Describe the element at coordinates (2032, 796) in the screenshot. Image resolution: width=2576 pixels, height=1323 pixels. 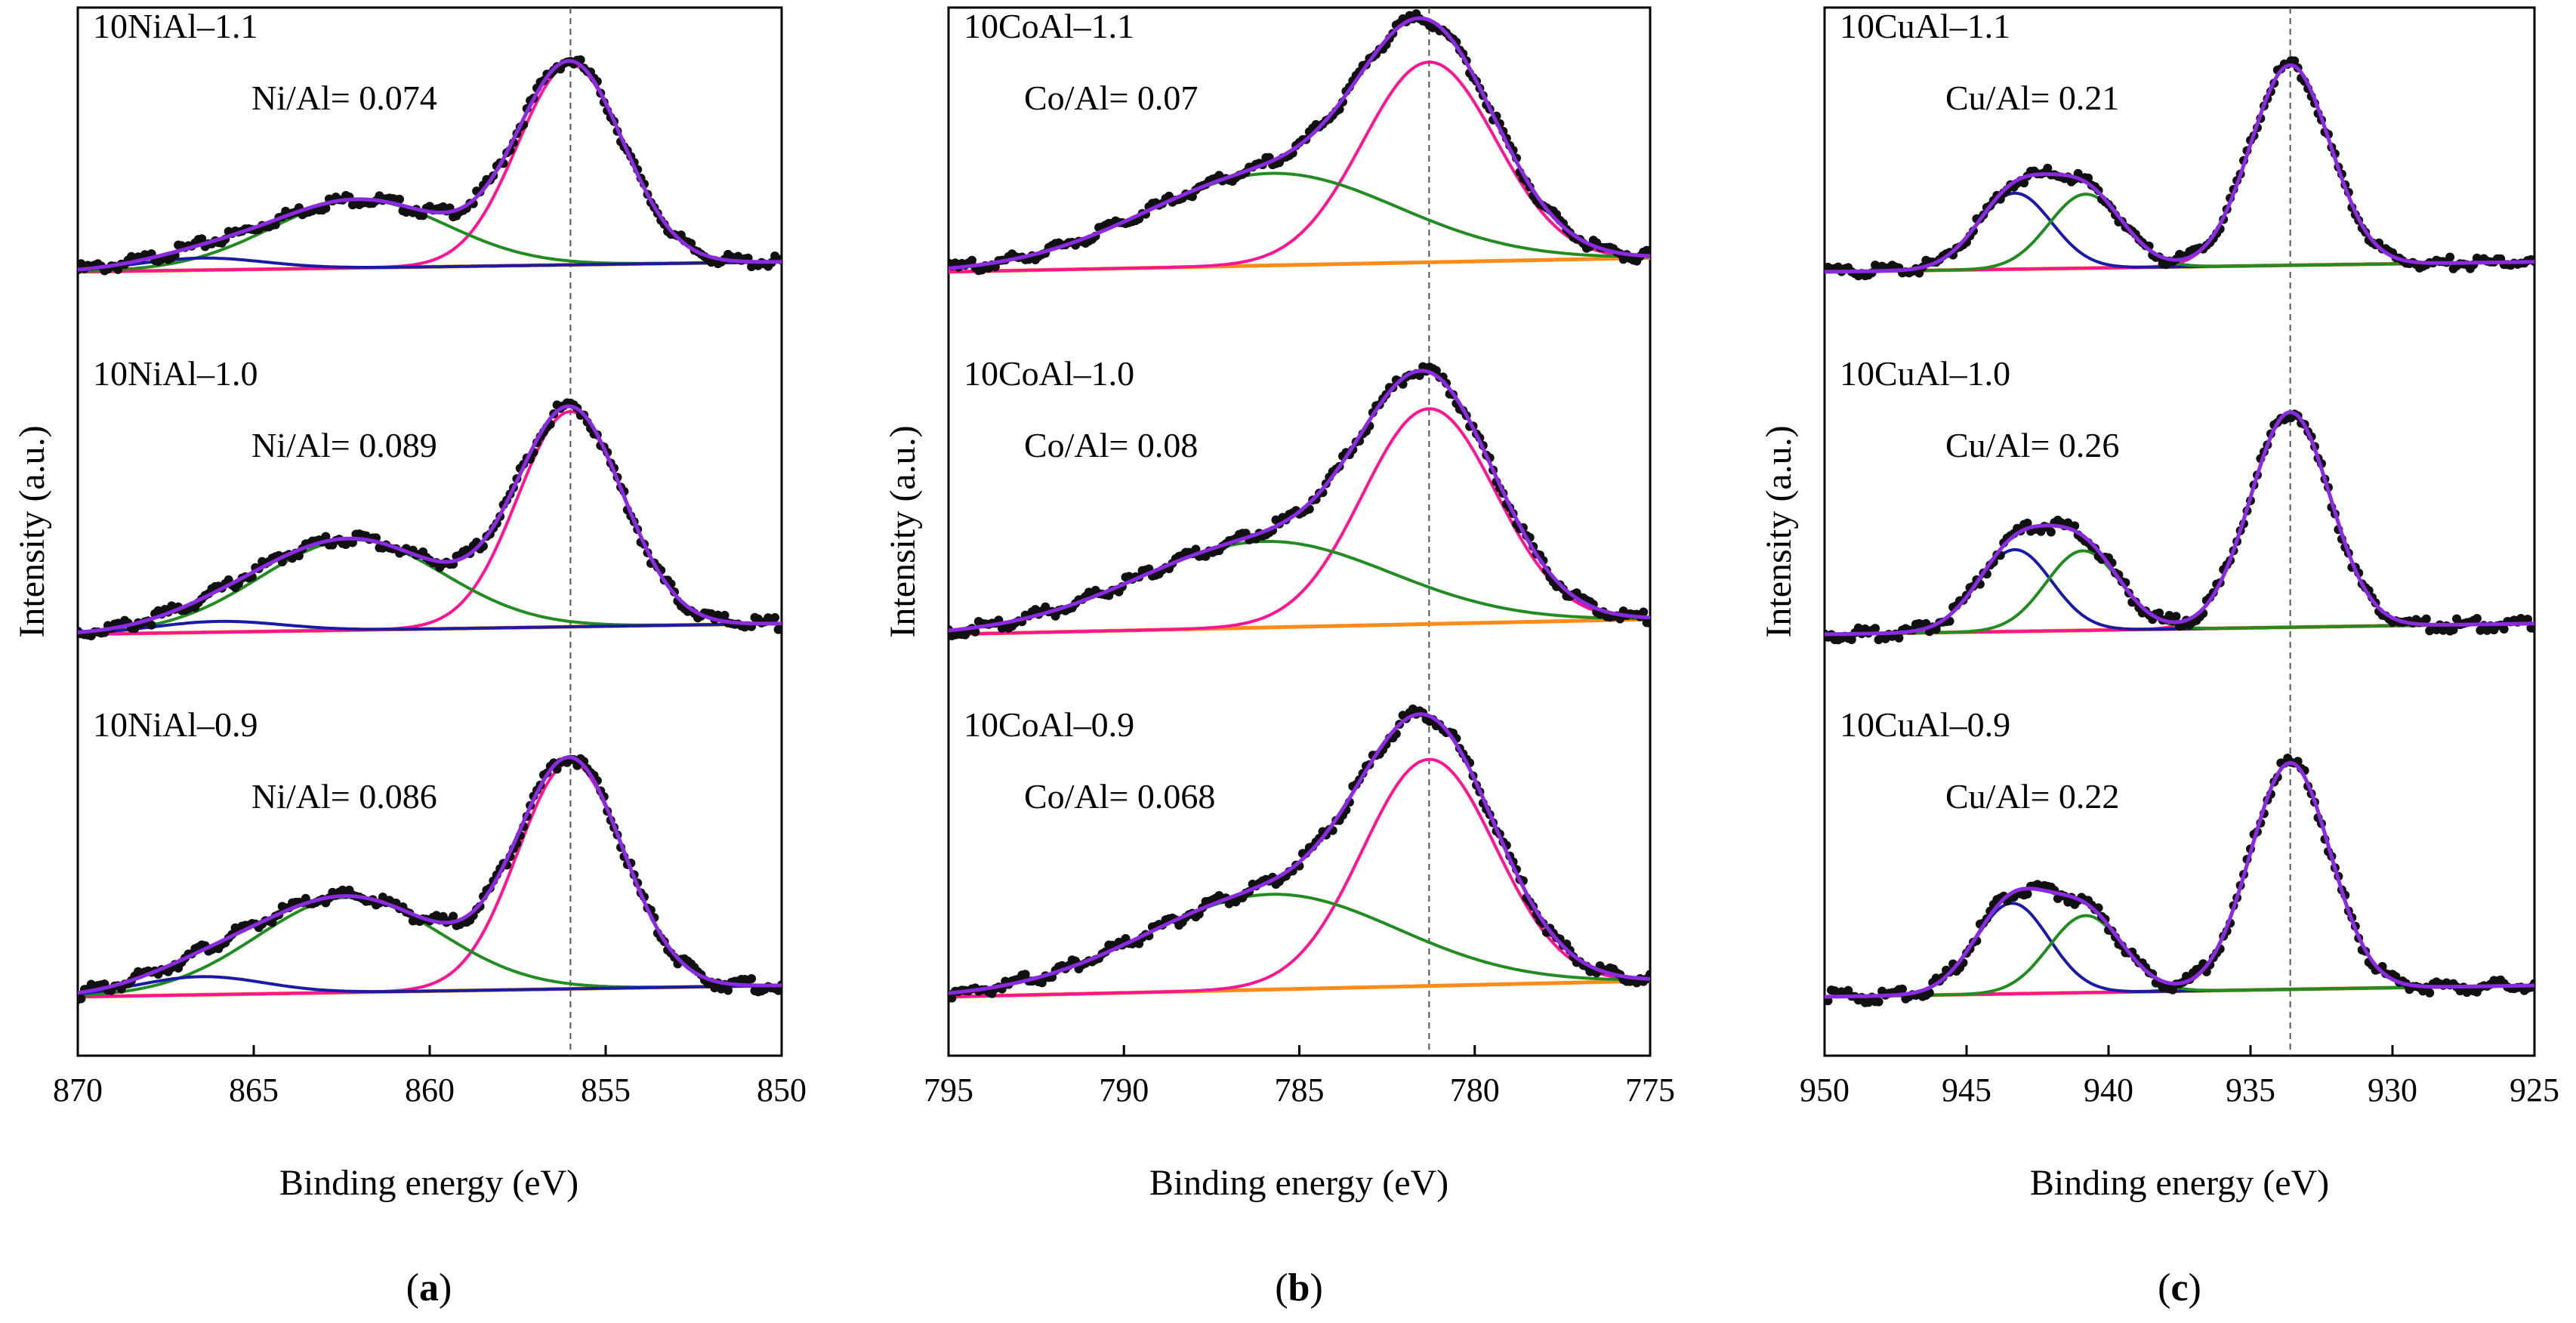
I see `ratio-label: Cu/Al= 0.22` at that location.